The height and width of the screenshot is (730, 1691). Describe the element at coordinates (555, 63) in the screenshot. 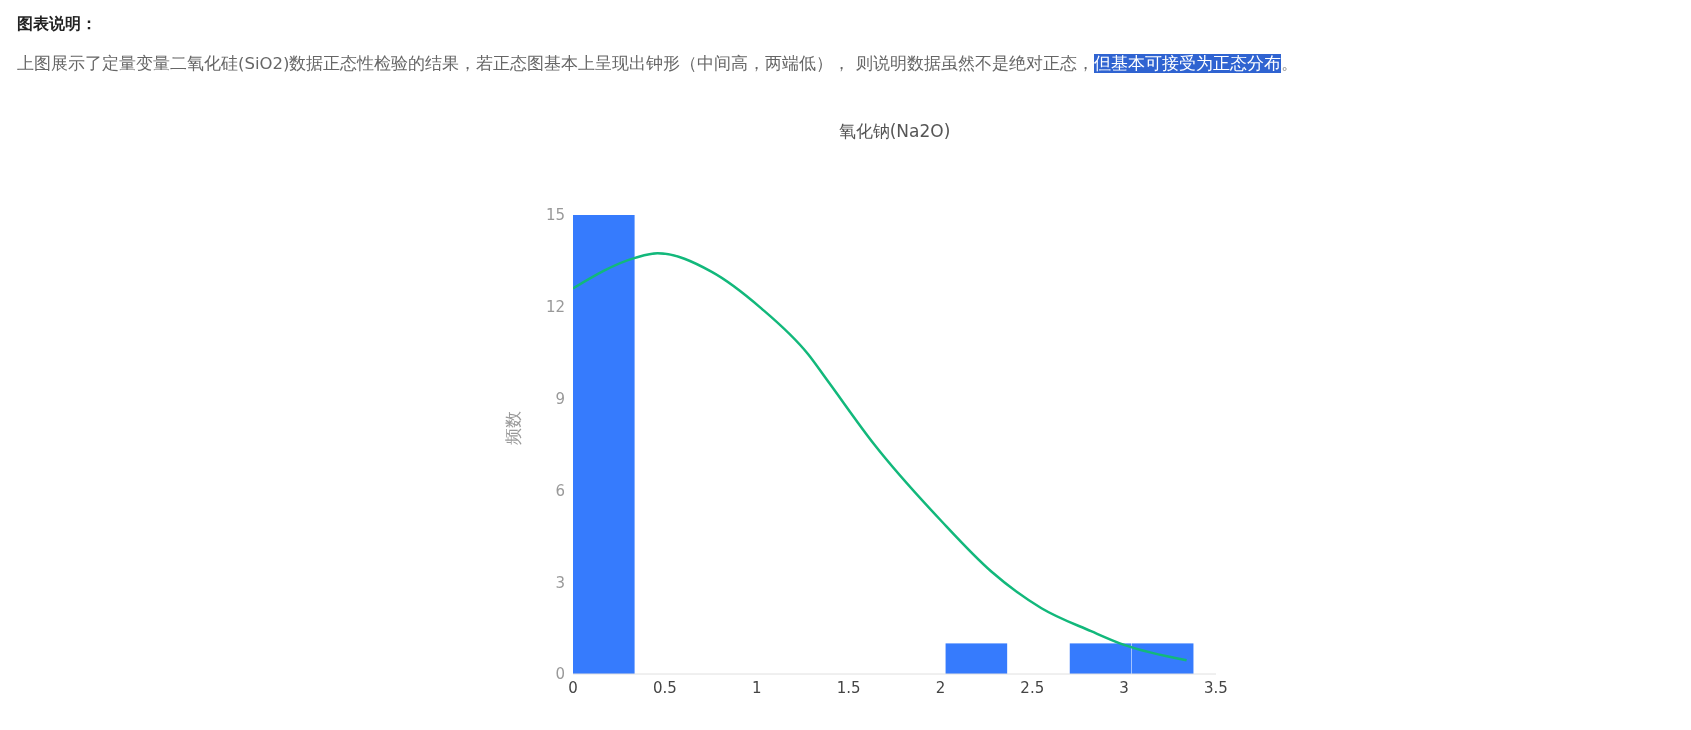

I see `text: 上图展示了定量变量二氧化硅(SiO2)数据正态性检验的结果，若正态图基本上呈现出钟形（中间高，两端低）， 则说明数据虽然不是绝对正态，` at that location.